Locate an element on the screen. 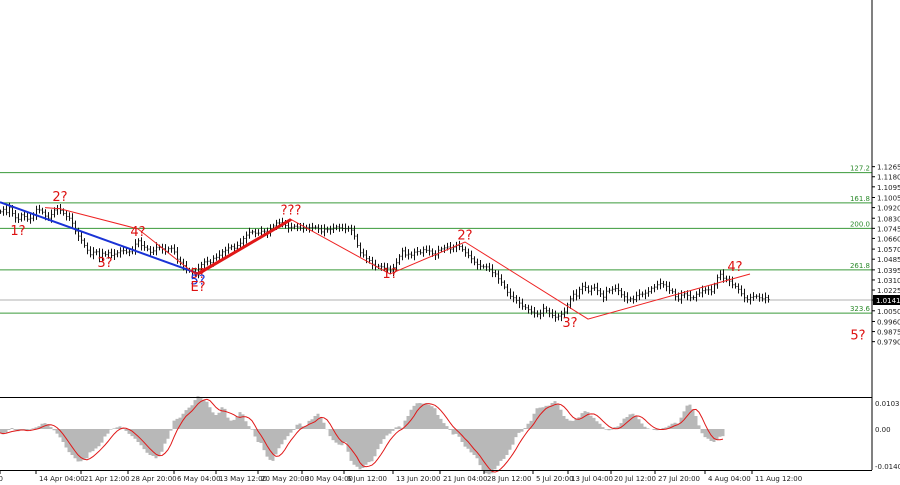  price-tick-label: 1.1180 is located at coordinates (888, 178).